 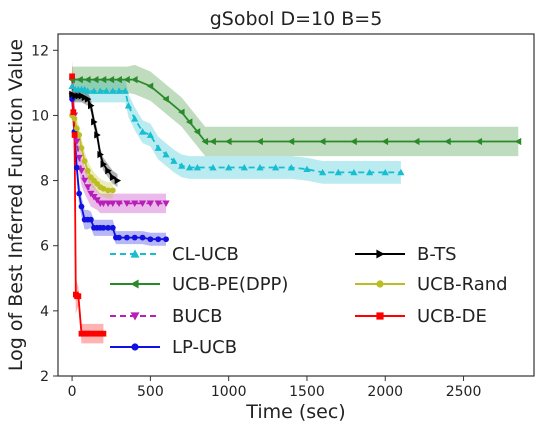 What do you see at coordinates (95, 137) in the screenshot?
I see `band-b-ts` at bounding box center [95, 137].